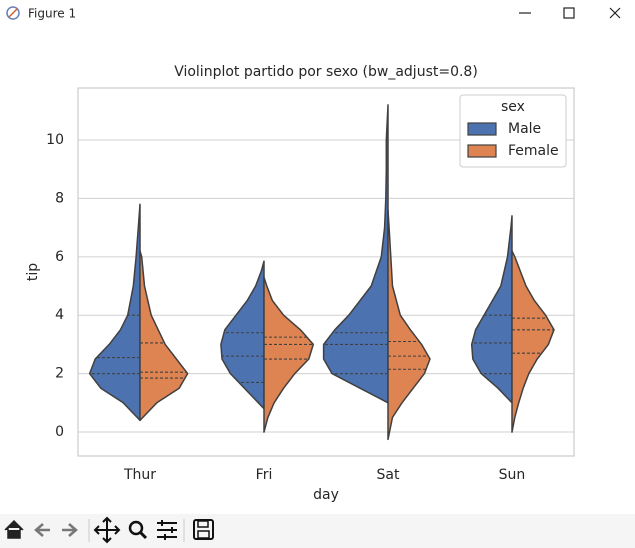 The image size is (635, 548). I want to click on y-tick-label: 0, so click(59, 432).